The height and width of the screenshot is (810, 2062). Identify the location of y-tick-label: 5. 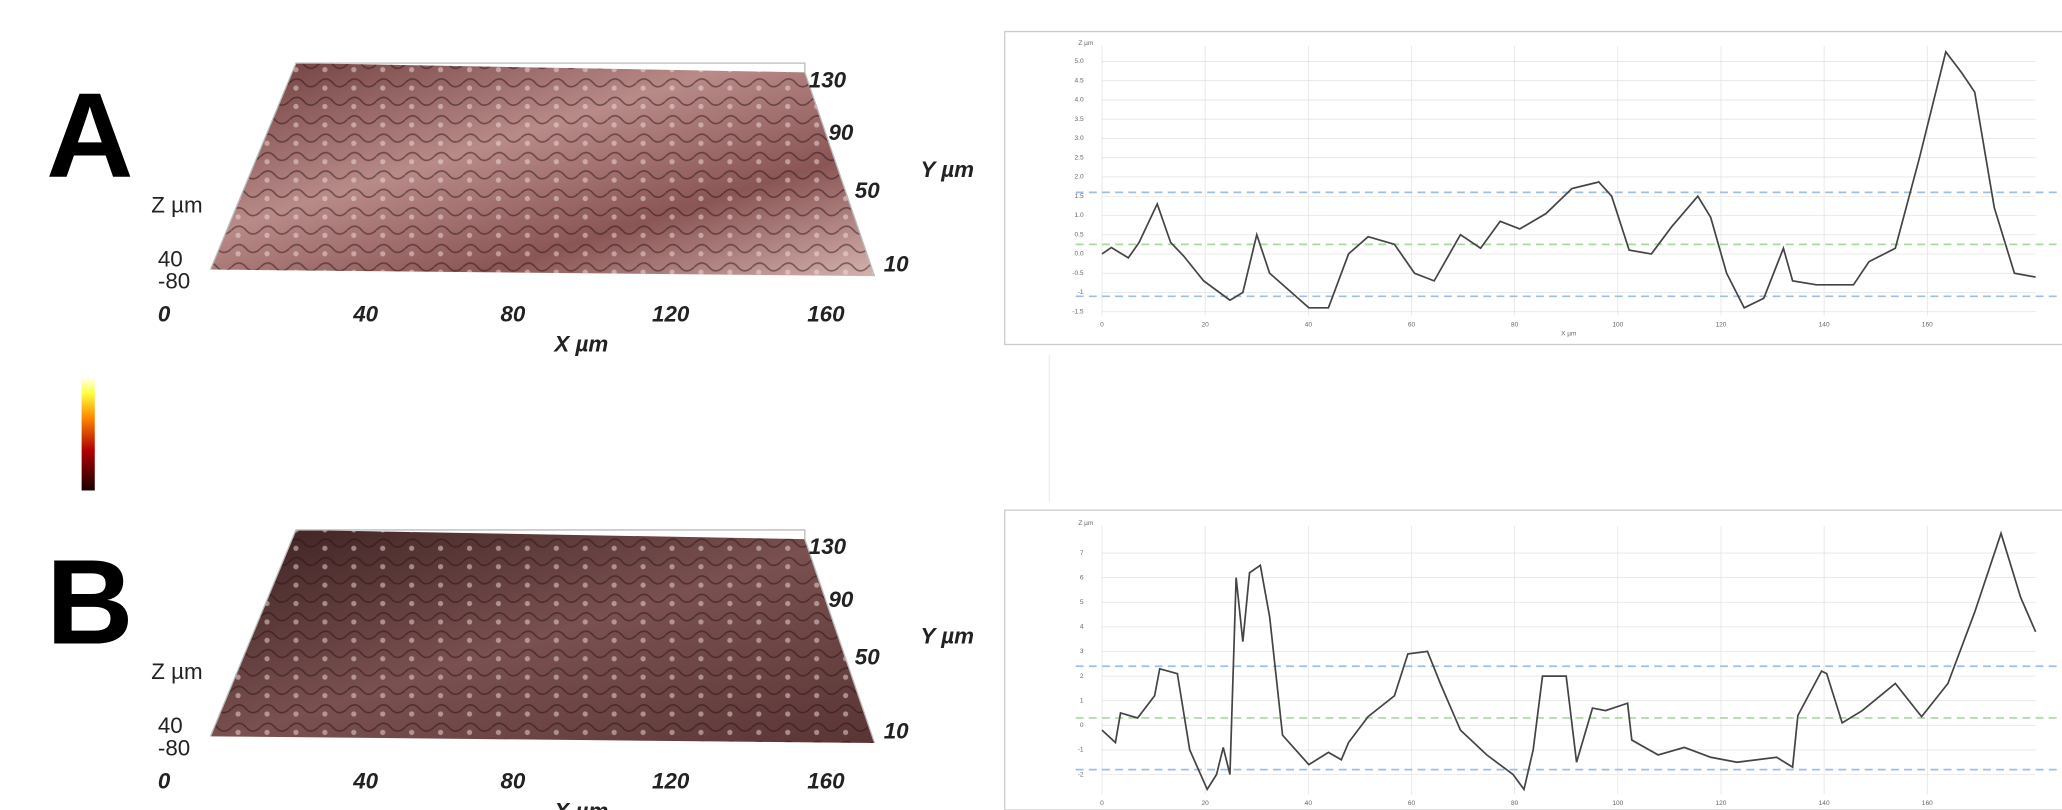
(1082, 602).